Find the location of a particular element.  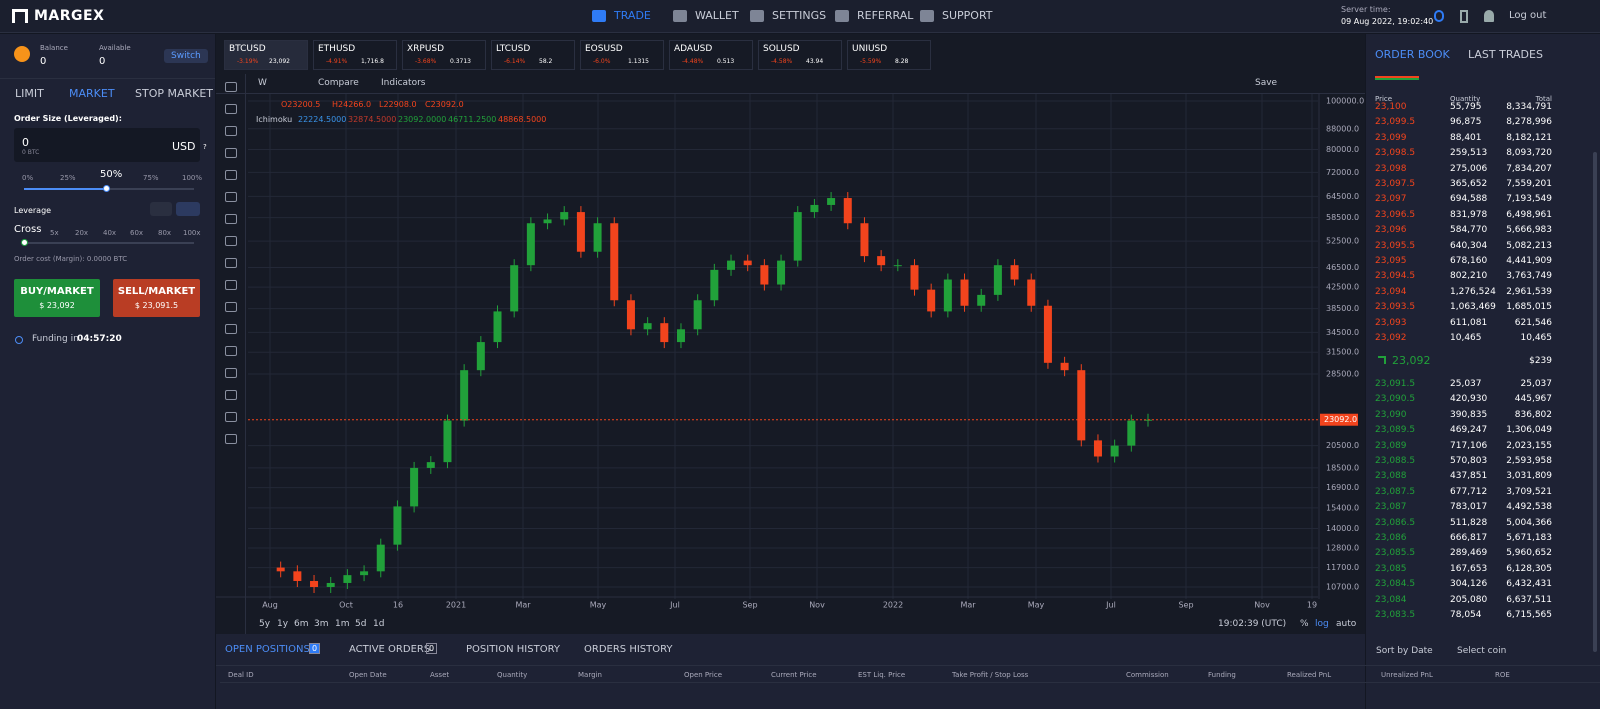

ticker-tab: ETHUSD -4.91% 1,716.8 is located at coordinates (355, 55).